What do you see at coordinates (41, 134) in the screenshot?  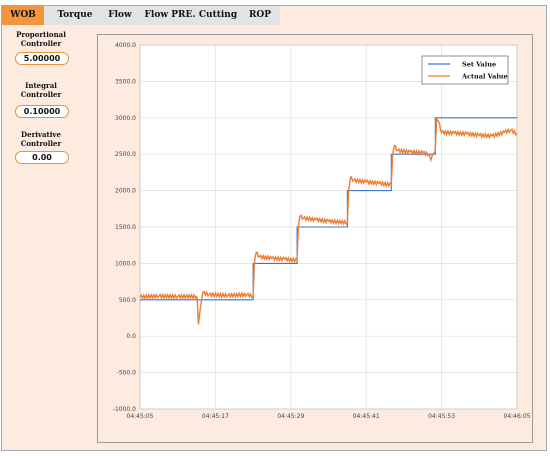 I see `derivative-label-line1: Derivative` at bounding box center [41, 134].